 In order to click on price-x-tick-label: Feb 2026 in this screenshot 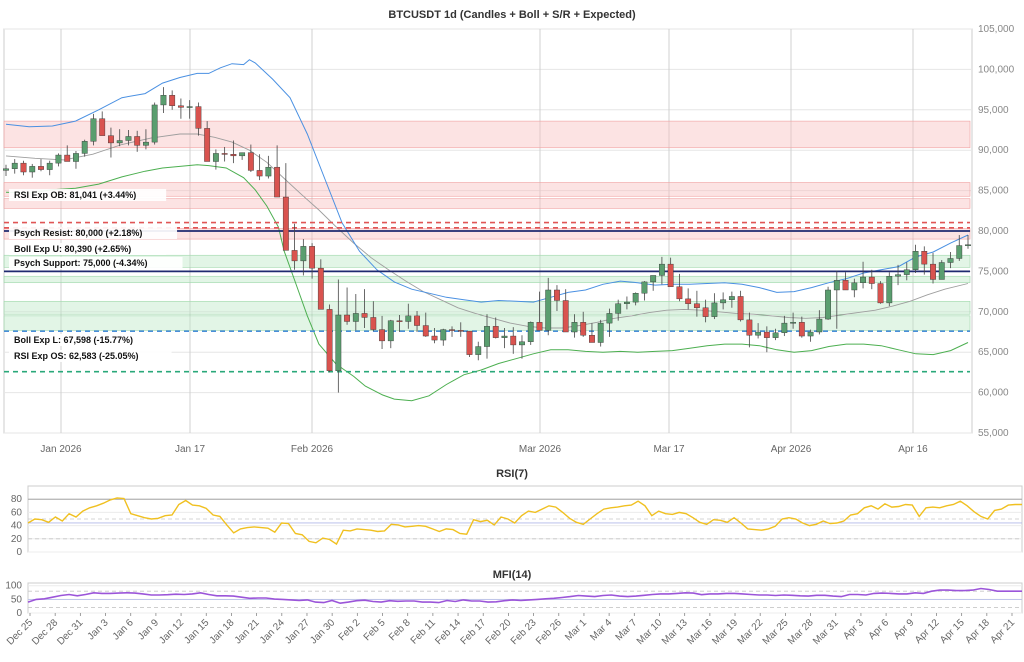, I will do `click(312, 449)`.